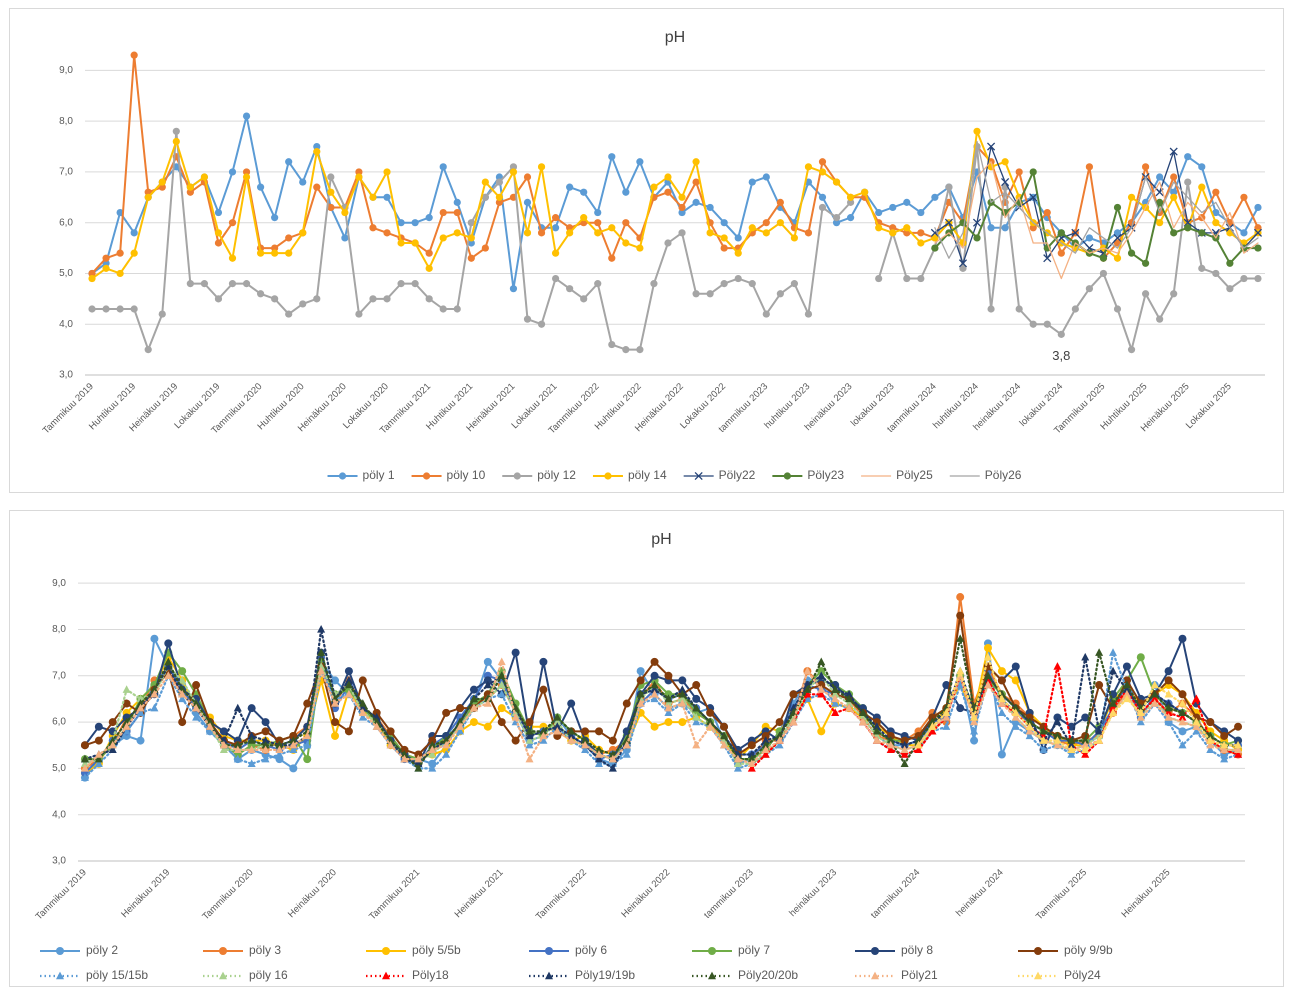 The height and width of the screenshot is (988, 1293). Describe the element at coordinates (59, 675) in the screenshot. I see `y-tick-label: 7,0` at that location.